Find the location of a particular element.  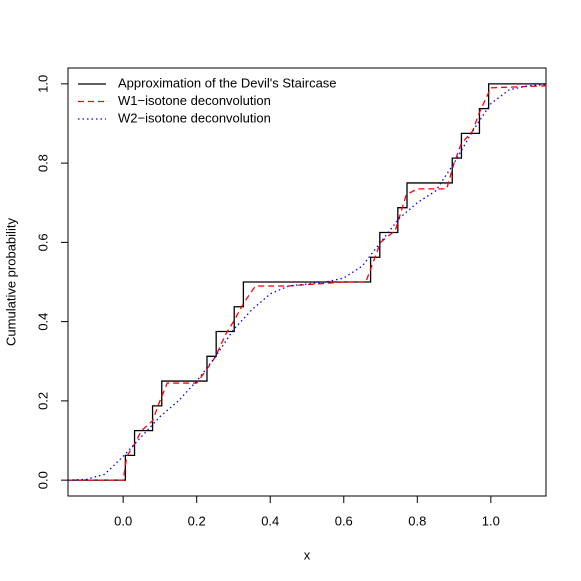

legend-label: W1−isotone deconvolution is located at coordinates (194, 100).